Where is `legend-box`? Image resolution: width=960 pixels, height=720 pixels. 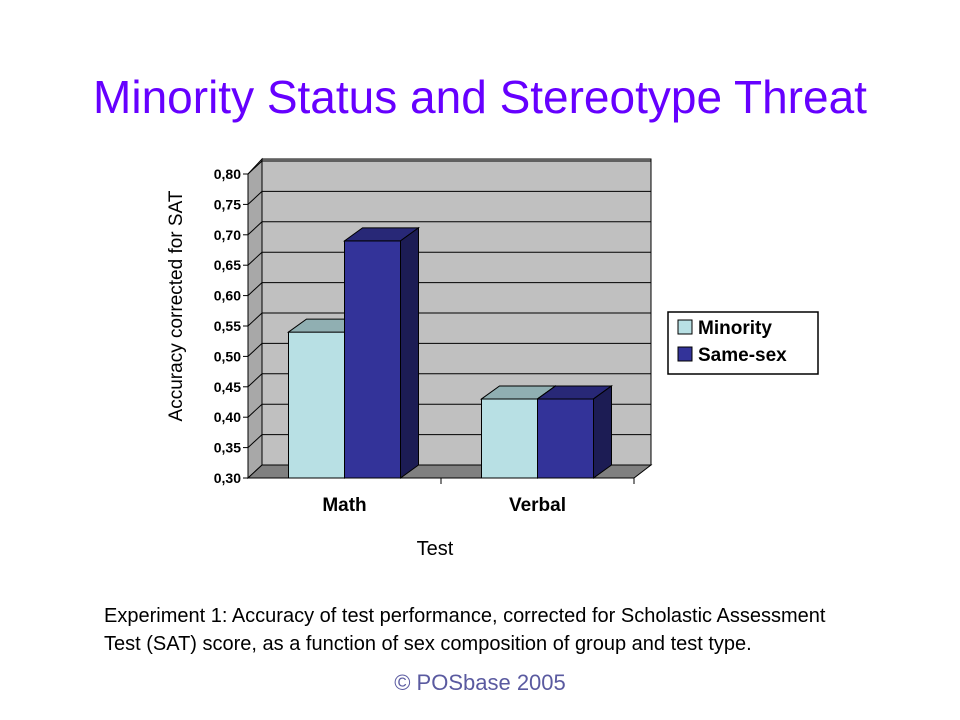 legend-box is located at coordinates (743, 343).